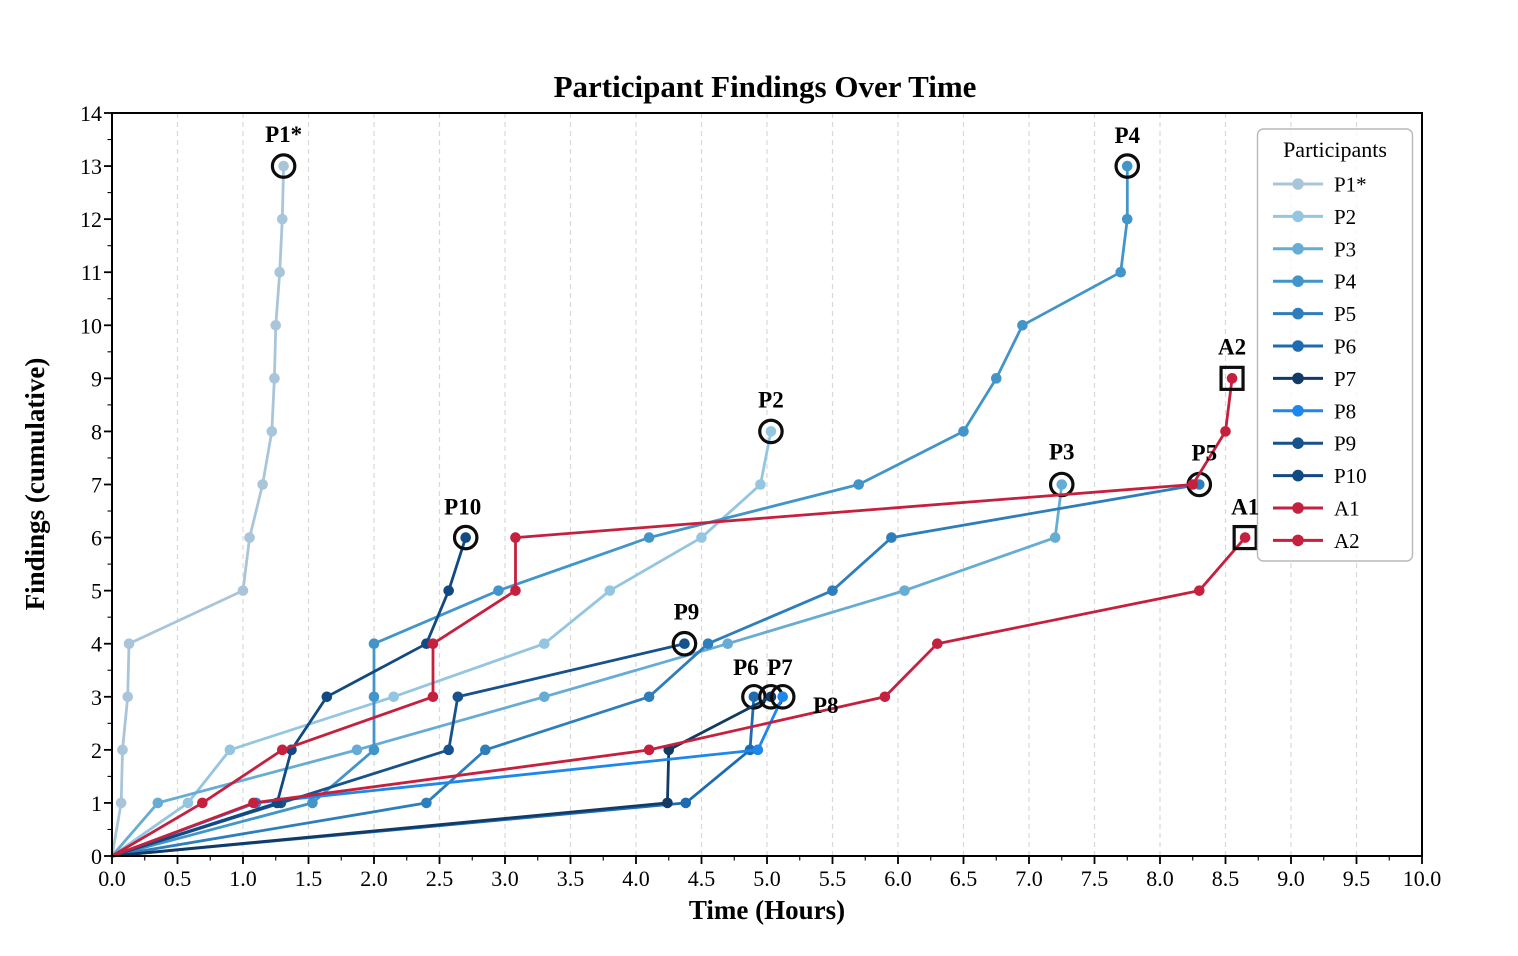 This screenshot has height=956, width=1518. I want to click on legend-label: P8, so click(1345, 411).